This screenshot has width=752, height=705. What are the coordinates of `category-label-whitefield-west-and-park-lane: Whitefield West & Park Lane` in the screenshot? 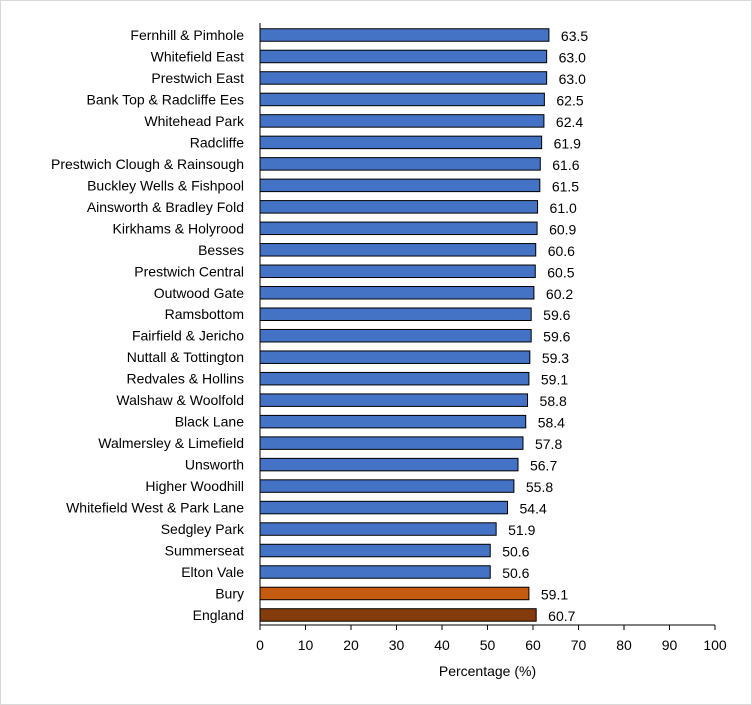 It's located at (155, 508).